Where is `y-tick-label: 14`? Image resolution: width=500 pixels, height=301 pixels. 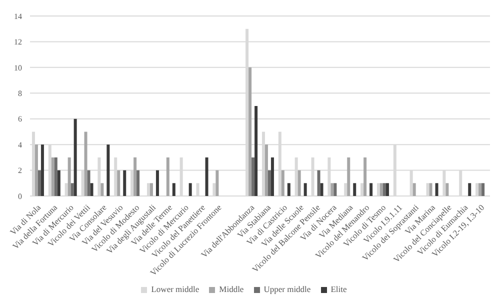
y-tick-label: 14 is located at coordinates (18, 16).